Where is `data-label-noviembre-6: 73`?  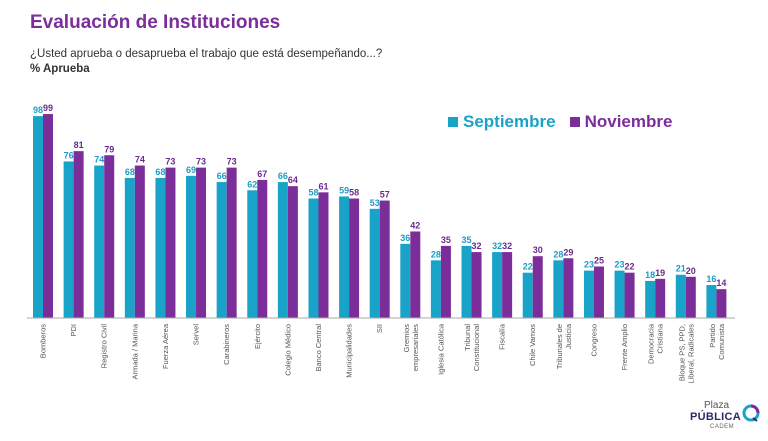
data-label-noviembre-6: 73 is located at coordinates (232, 162).